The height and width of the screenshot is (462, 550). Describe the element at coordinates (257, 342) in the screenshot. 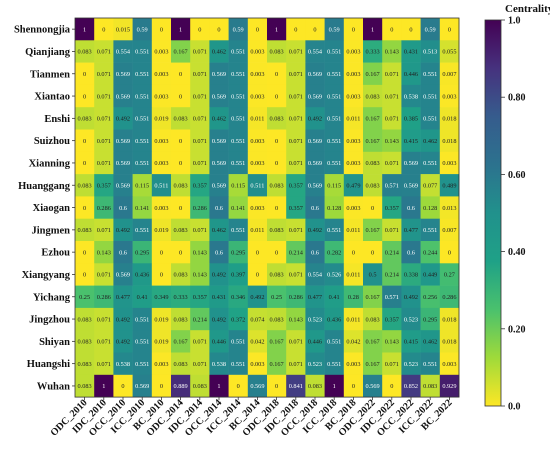

I see `cell-value-label: 0.042` at that location.